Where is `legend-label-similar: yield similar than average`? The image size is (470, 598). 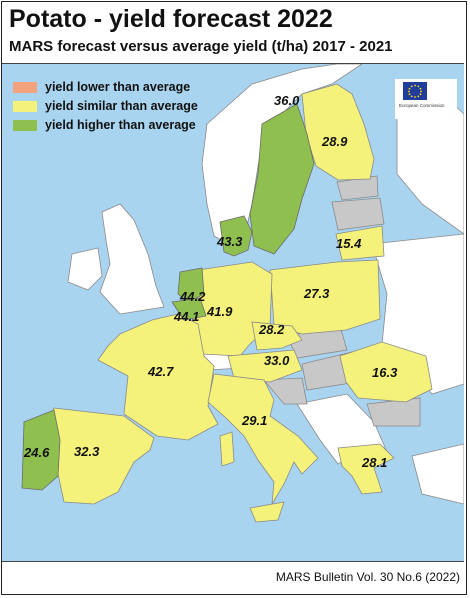 legend-label-similar: yield similar than average is located at coordinates (121, 106).